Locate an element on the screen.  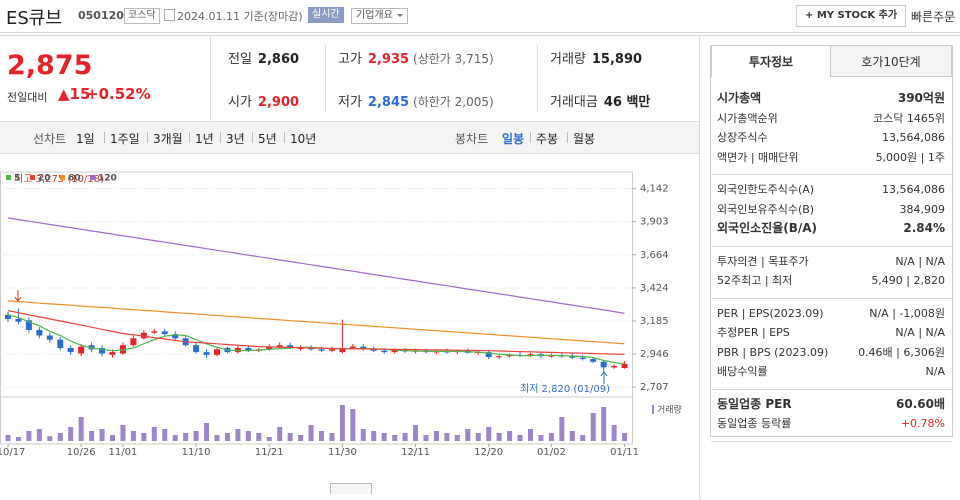
info-label: PBR | BPS (2023.09) is located at coordinates (773, 352).